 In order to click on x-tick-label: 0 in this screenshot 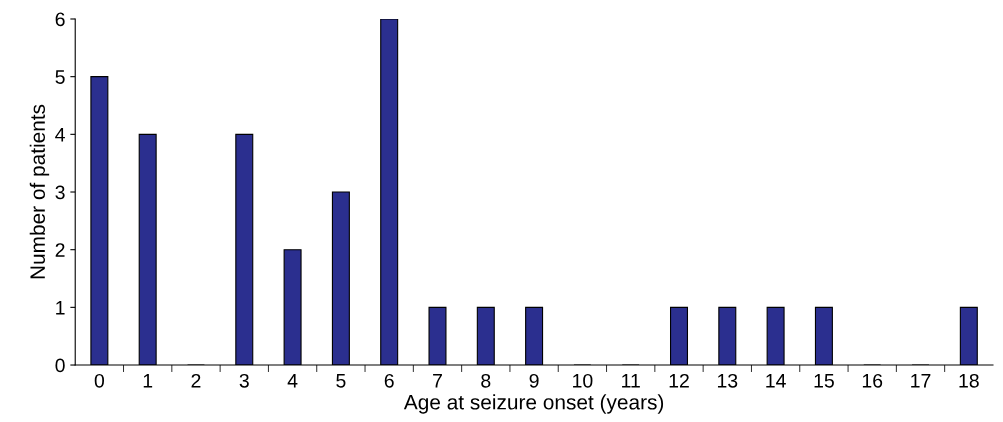, I will do `click(99, 380)`.